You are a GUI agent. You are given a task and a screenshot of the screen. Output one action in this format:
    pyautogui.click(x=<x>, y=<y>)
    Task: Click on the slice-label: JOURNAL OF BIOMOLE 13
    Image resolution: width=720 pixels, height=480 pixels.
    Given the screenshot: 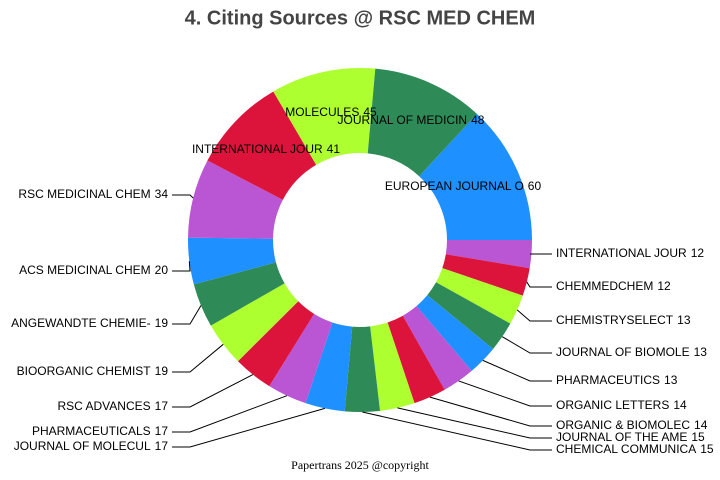 What is the action you would take?
    pyautogui.click(x=631, y=352)
    